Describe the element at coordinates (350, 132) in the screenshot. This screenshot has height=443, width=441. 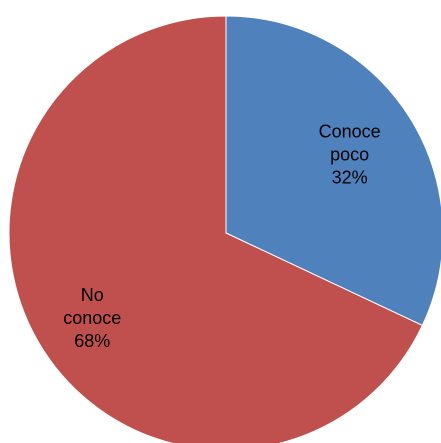
I see `pie-slice-label-line: Conoce` at that location.